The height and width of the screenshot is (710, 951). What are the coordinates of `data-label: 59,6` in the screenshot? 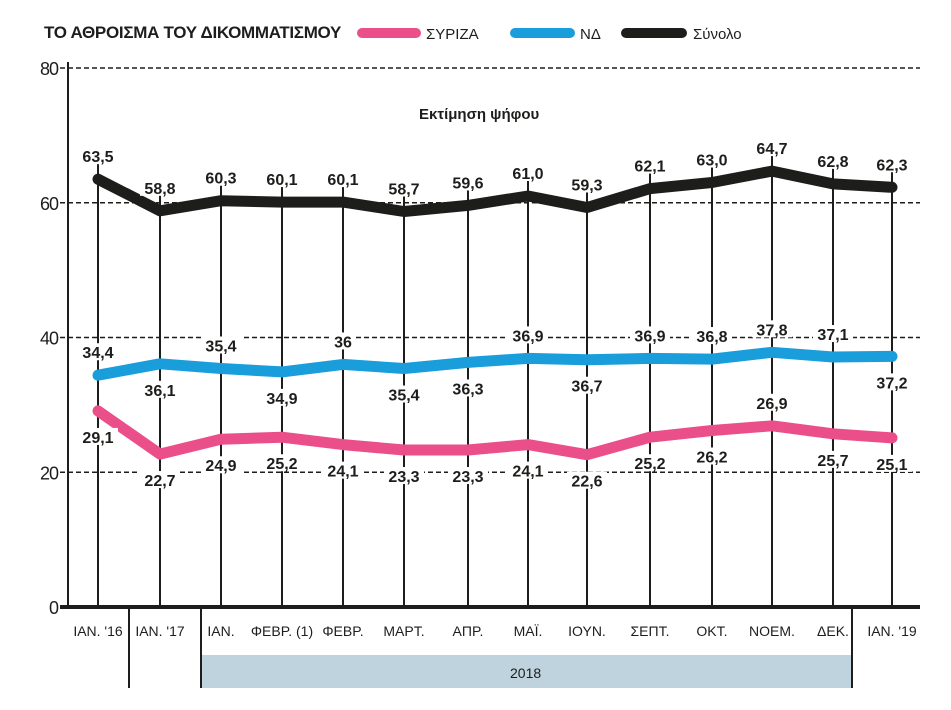 It's located at (467, 183).